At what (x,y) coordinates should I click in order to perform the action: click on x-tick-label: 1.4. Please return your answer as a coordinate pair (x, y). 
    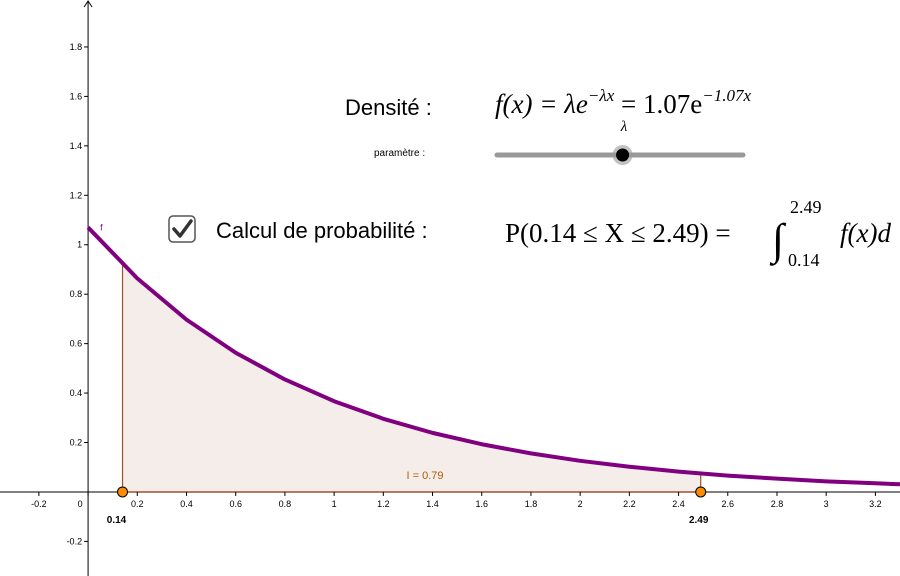
    Looking at the image, I should click on (432, 504).